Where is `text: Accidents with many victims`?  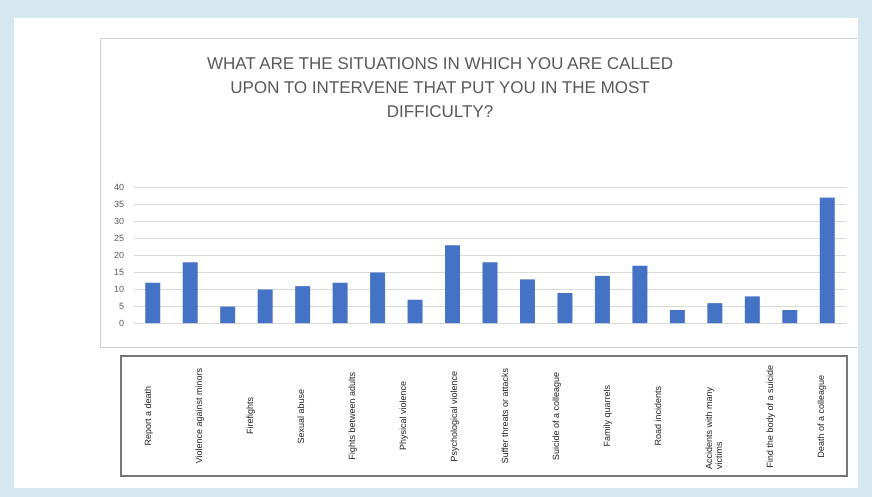 text: Accidents with many victims is located at coordinates (714, 426).